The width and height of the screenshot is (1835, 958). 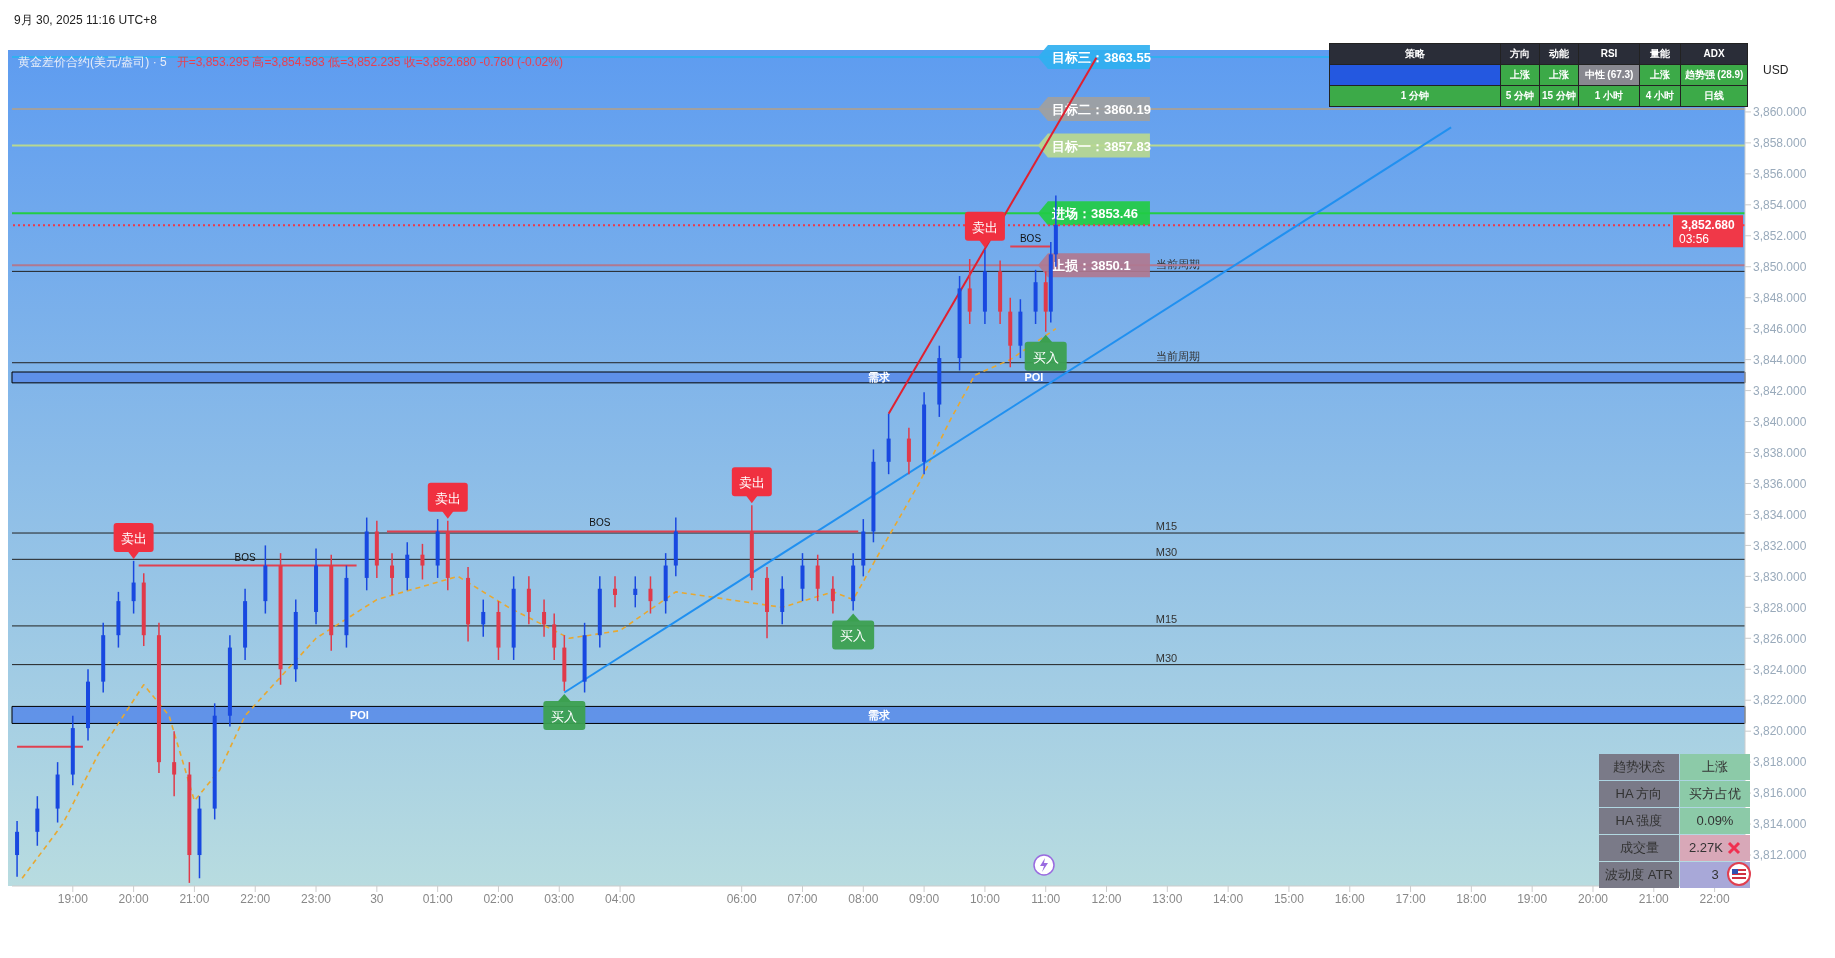 I want to click on annotation: HA 强度, so click(x=1639, y=821).